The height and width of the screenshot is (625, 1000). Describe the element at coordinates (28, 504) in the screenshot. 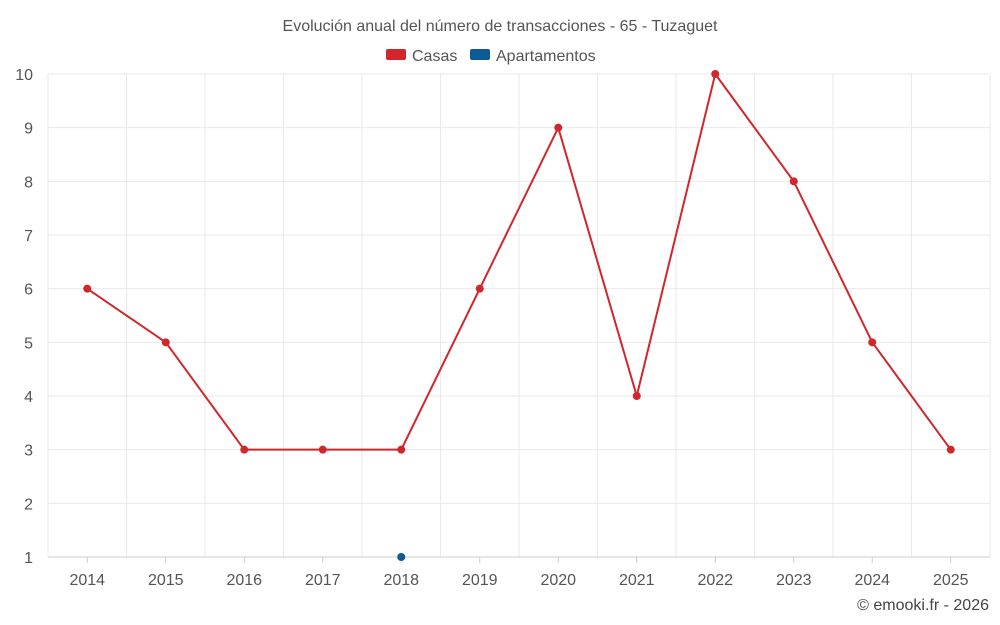

I see `y-tick-label: 2` at that location.